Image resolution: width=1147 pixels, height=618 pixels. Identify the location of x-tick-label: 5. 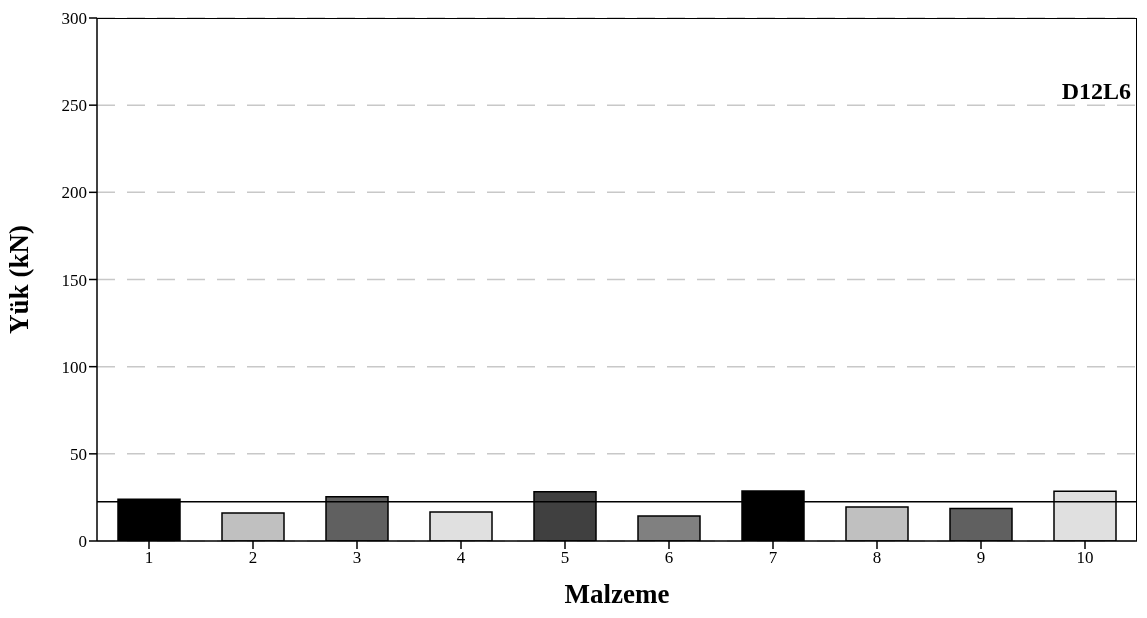
(565, 558).